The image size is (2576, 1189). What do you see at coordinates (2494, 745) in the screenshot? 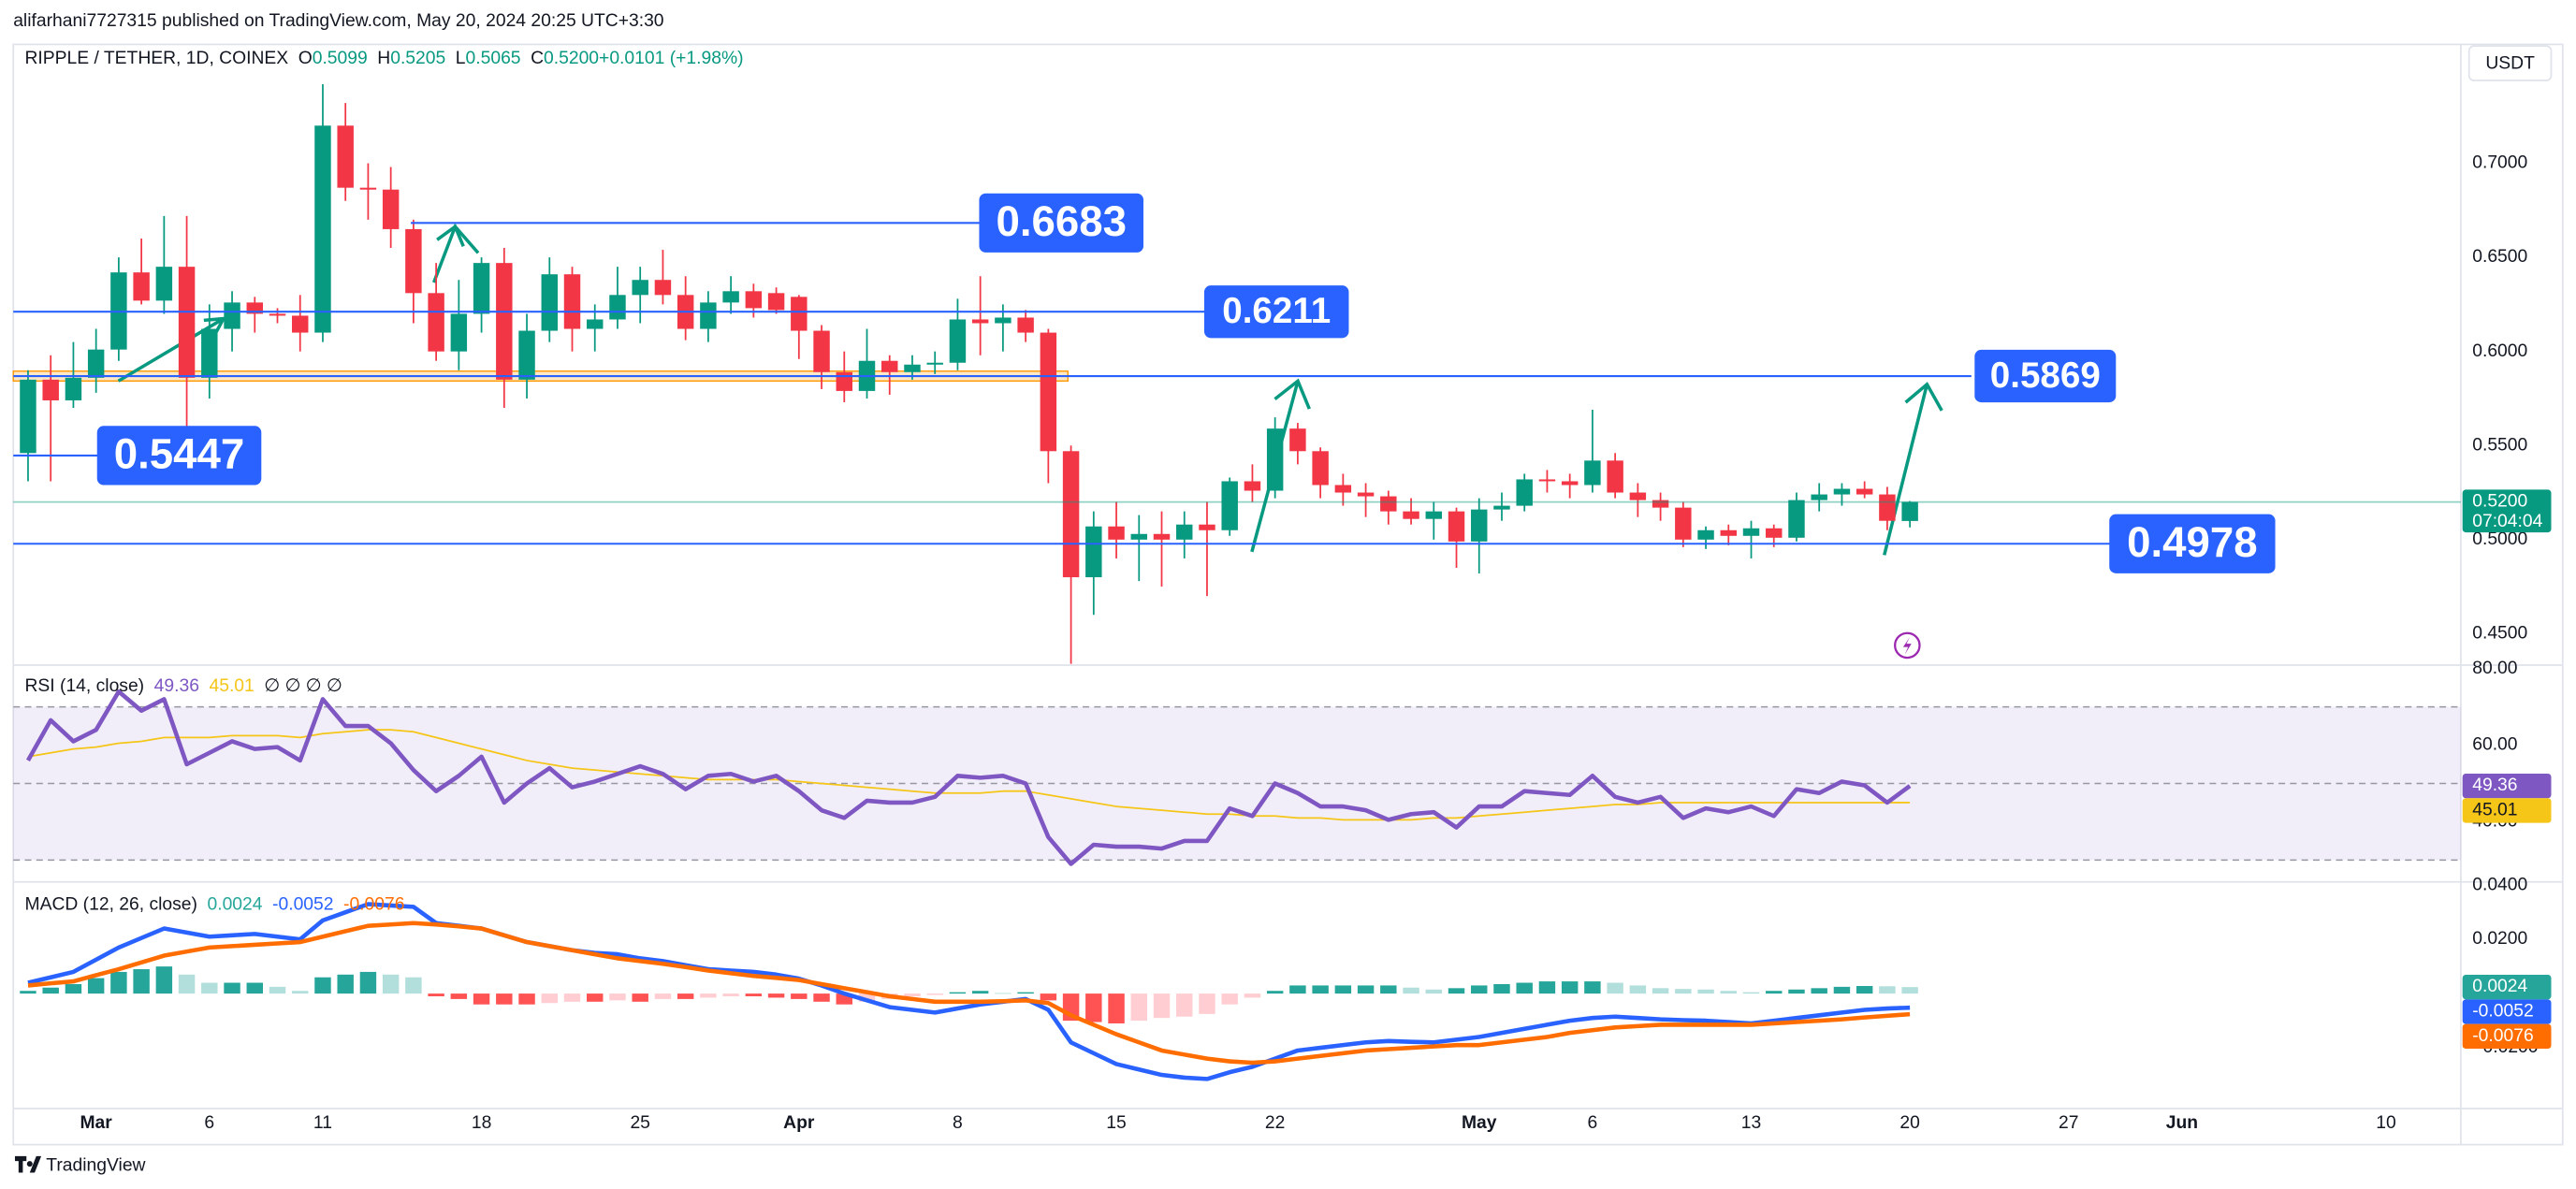
I see `y-tick-label: 60.00` at bounding box center [2494, 745].